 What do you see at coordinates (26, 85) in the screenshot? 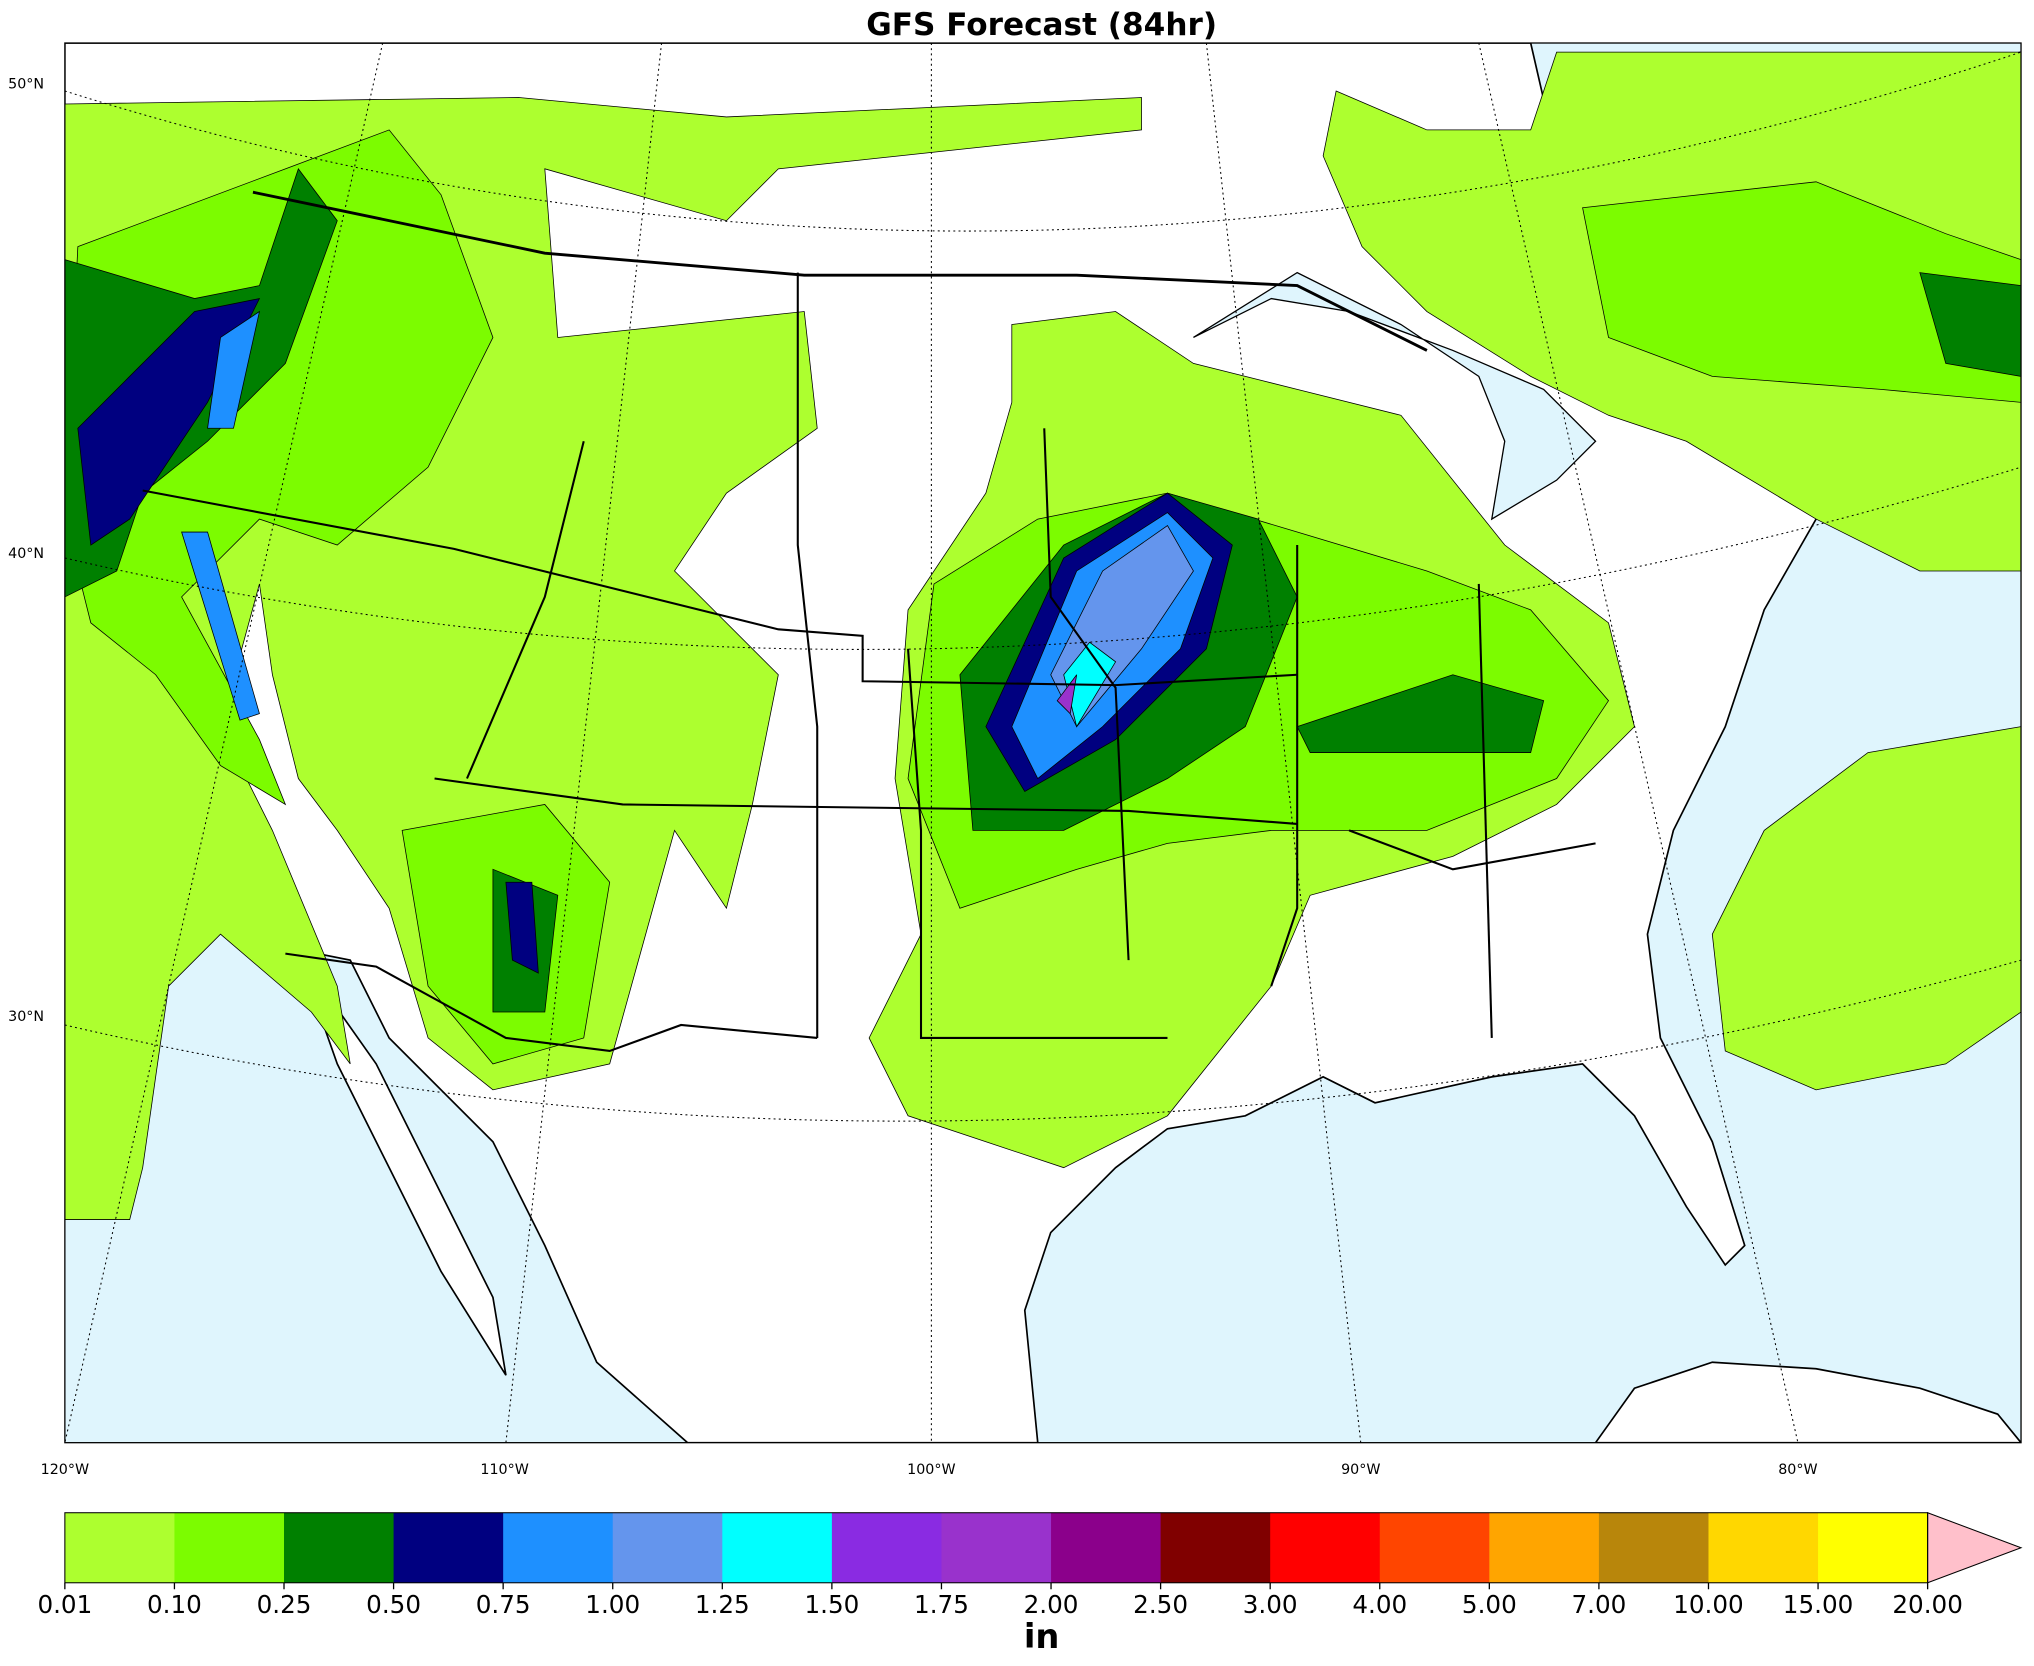
I see `lat-label: 50°N` at bounding box center [26, 85].